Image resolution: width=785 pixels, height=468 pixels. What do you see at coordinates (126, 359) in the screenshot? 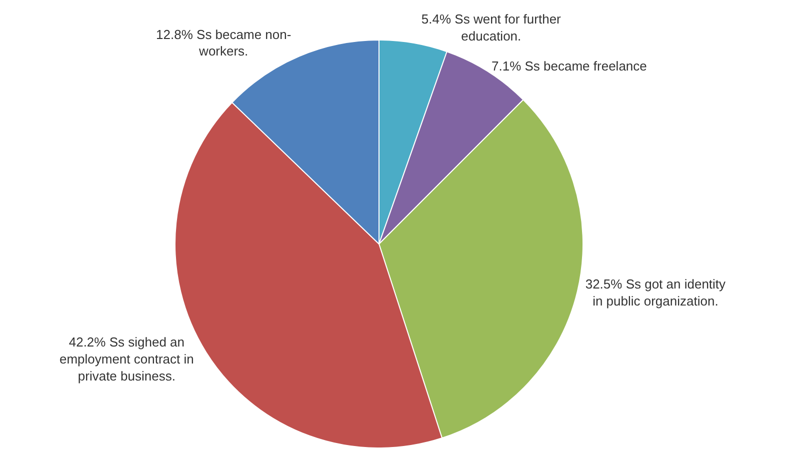
I see `slice-label: 42.2% Ss sighed an employment contract in private business.` at bounding box center [126, 359].